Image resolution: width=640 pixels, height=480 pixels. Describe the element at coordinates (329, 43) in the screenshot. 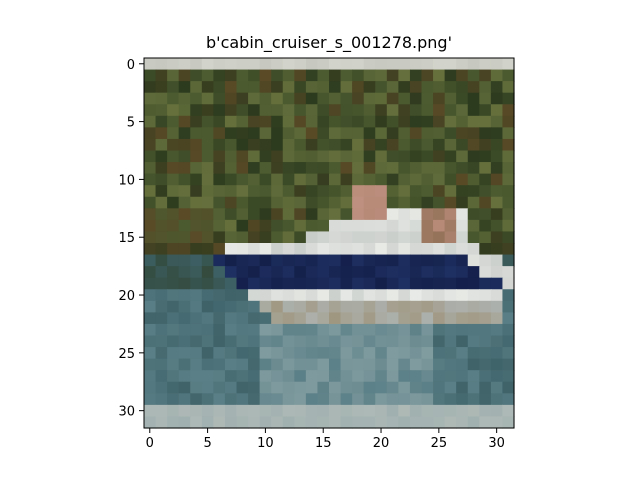

I see `chart-title: b'cabin_cruiser_s_001278.png'` at that location.